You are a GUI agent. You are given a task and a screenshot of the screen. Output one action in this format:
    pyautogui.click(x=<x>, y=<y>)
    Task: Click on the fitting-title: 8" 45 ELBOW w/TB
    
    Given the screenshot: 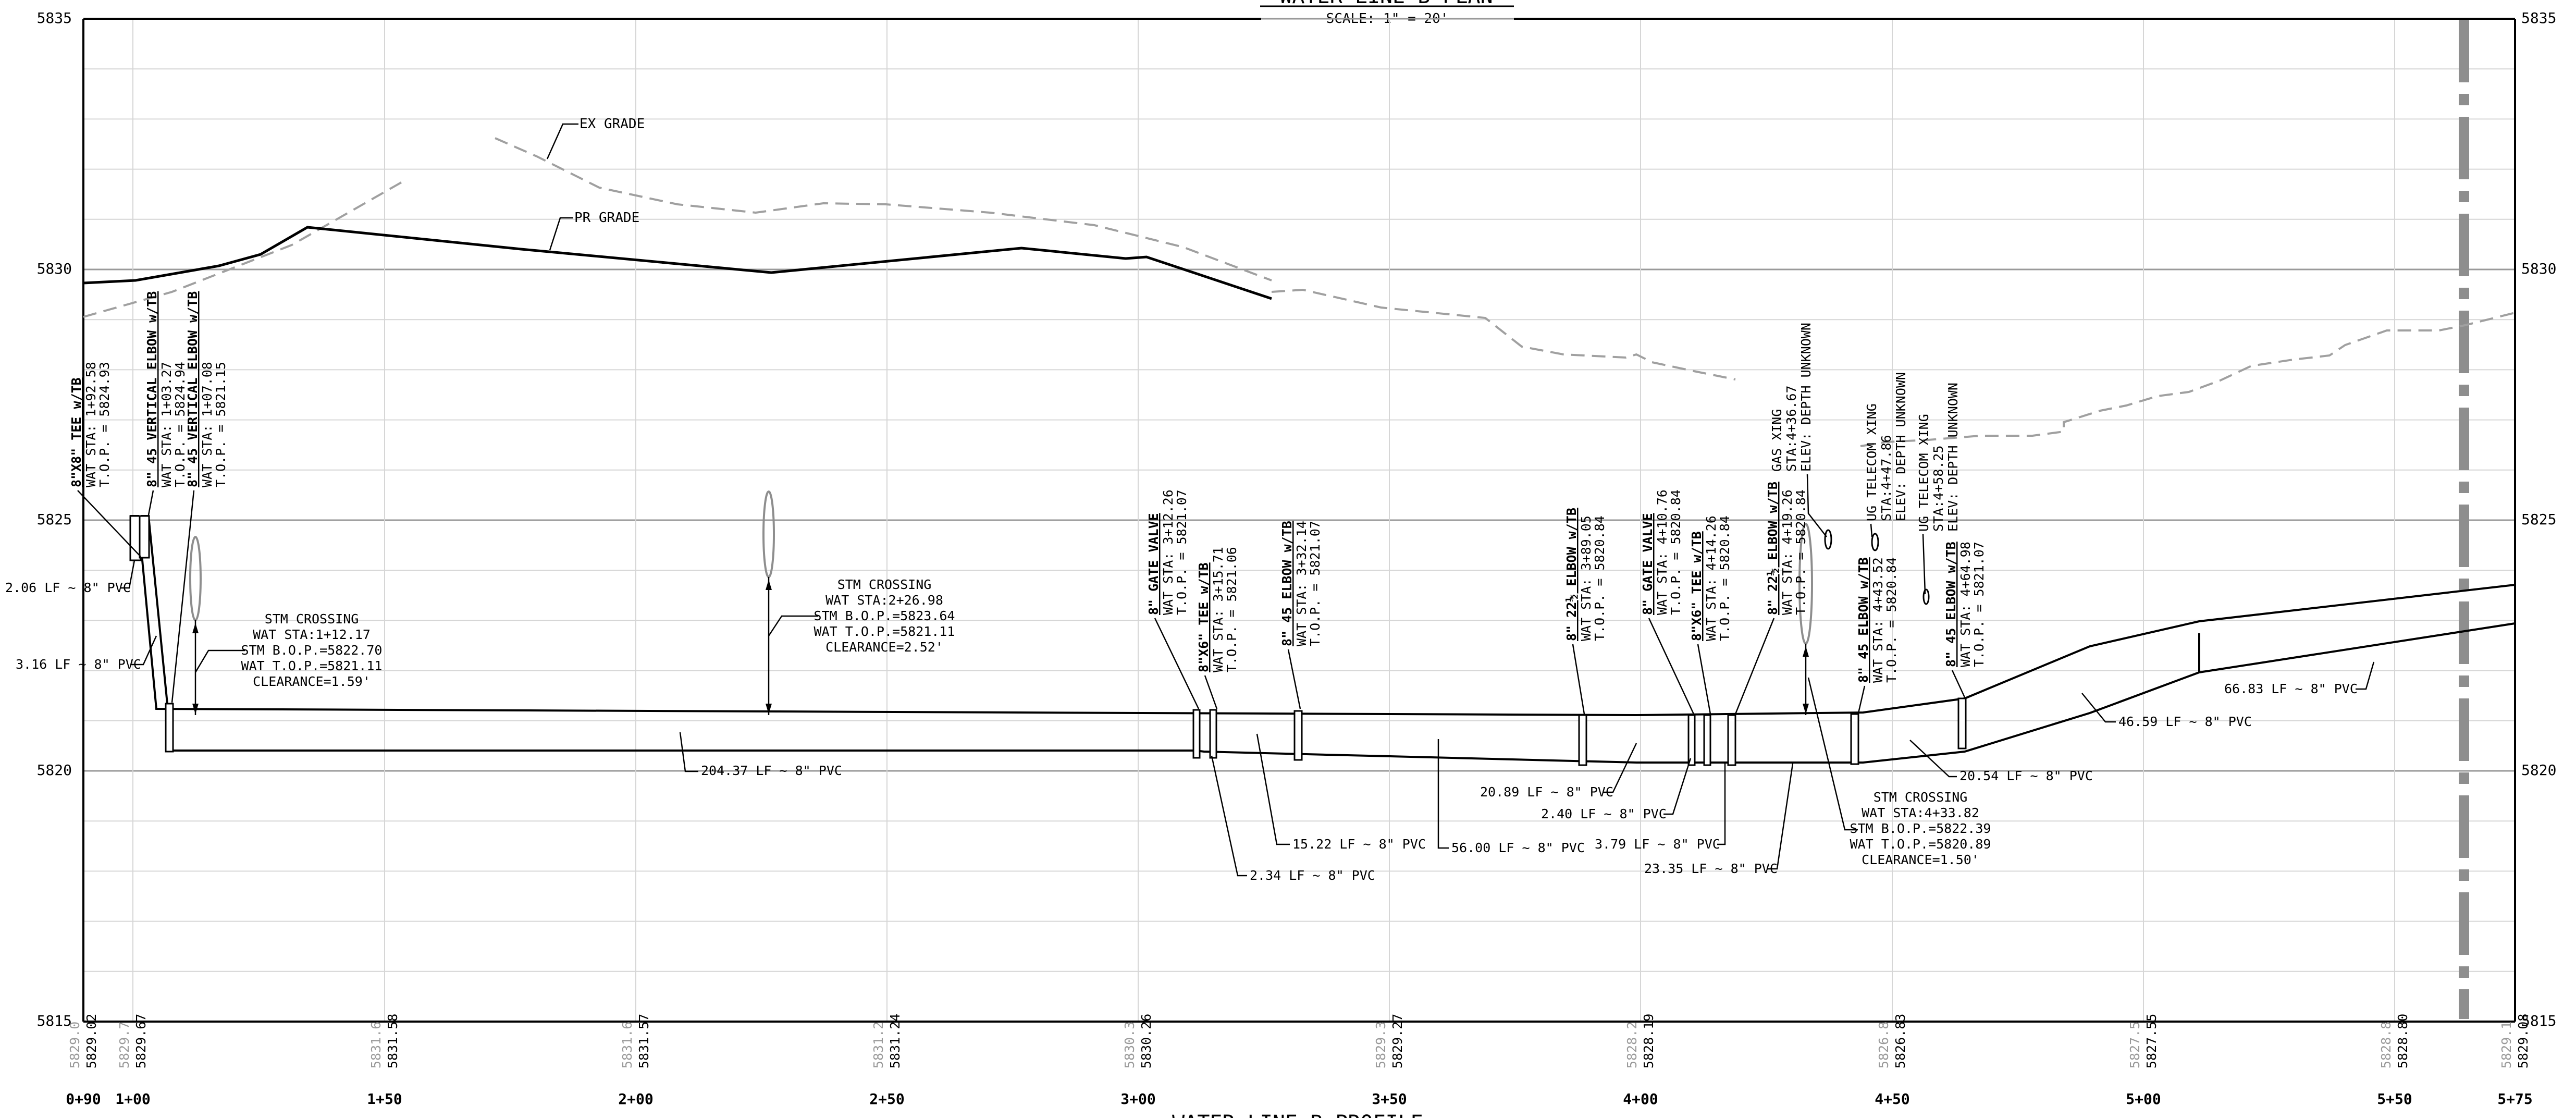 What is the action you would take?
    pyautogui.click(x=1863, y=620)
    